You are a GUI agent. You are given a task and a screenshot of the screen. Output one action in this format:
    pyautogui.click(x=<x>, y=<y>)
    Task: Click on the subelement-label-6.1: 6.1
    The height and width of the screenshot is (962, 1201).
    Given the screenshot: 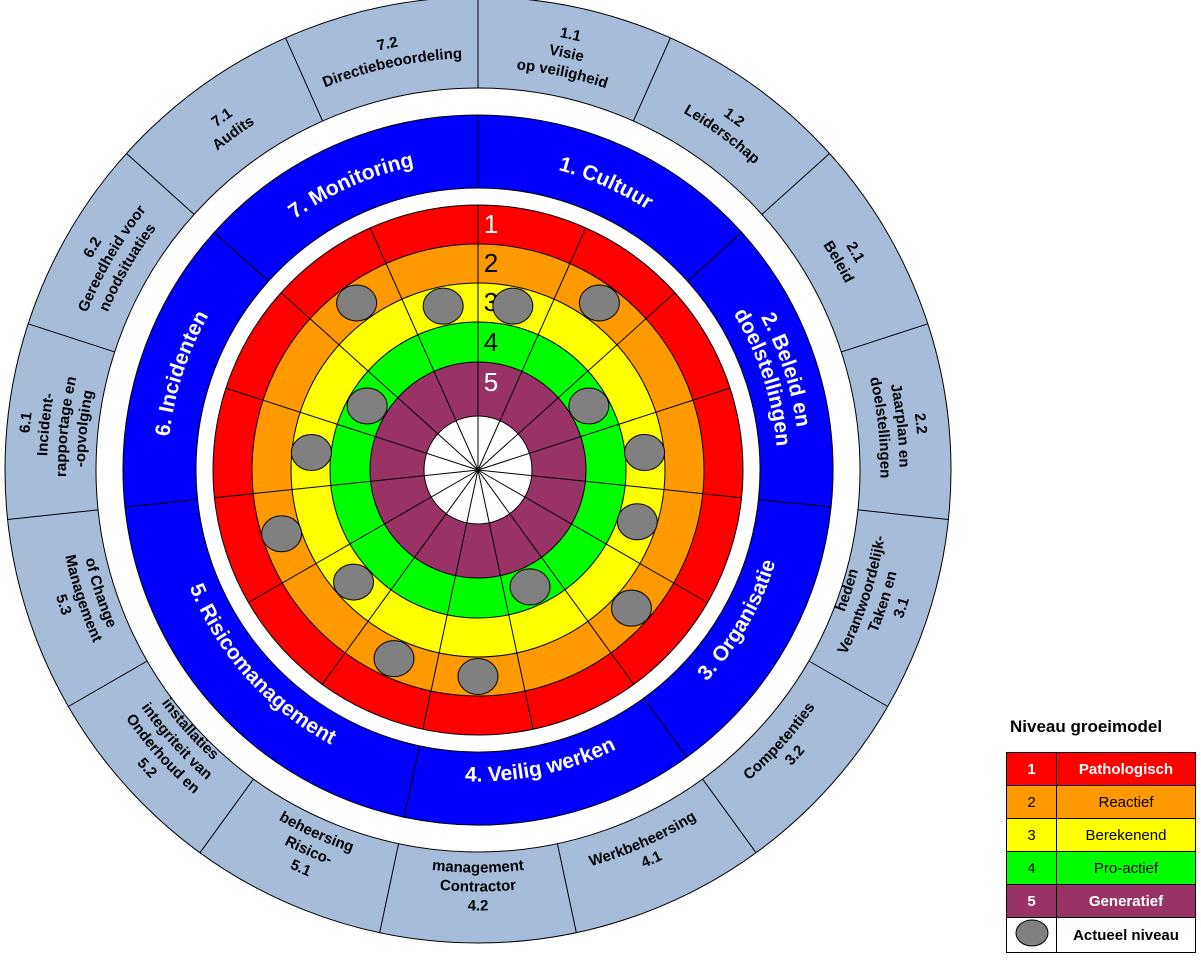 What is the action you would take?
    pyautogui.click(x=26, y=422)
    